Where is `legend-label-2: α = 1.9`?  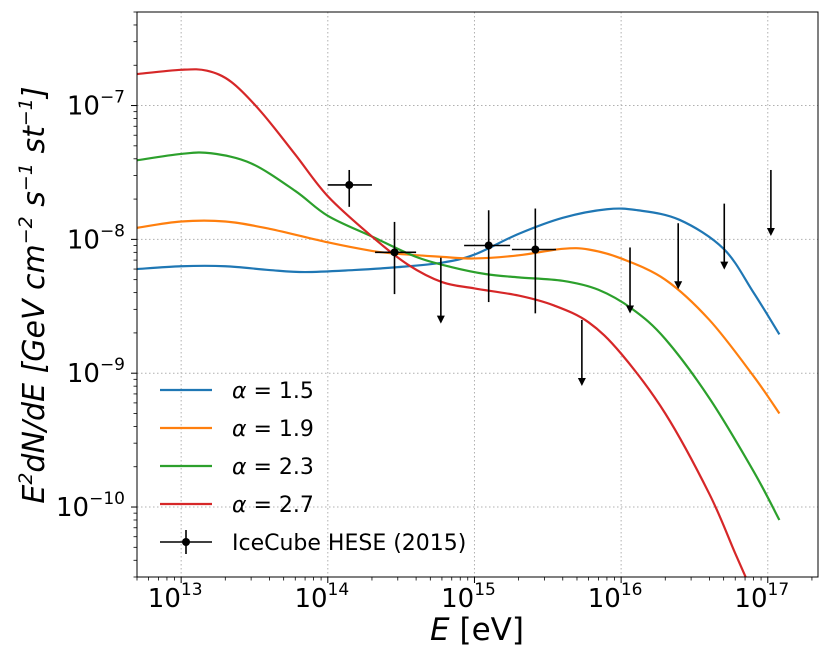
legend-label-2: α = 1.9 is located at coordinates (273, 429).